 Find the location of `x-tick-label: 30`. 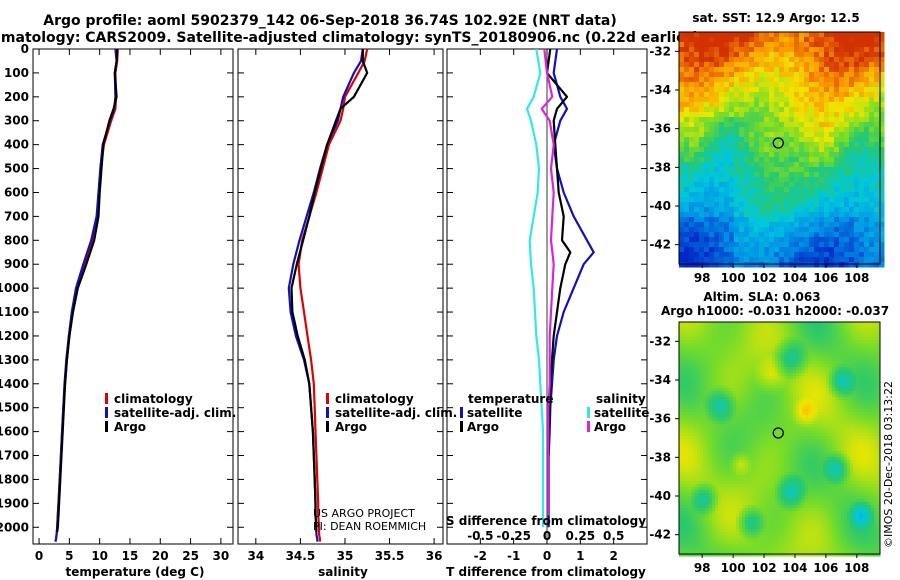

x-tick-label: 30 is located at coordinates (221, 556).